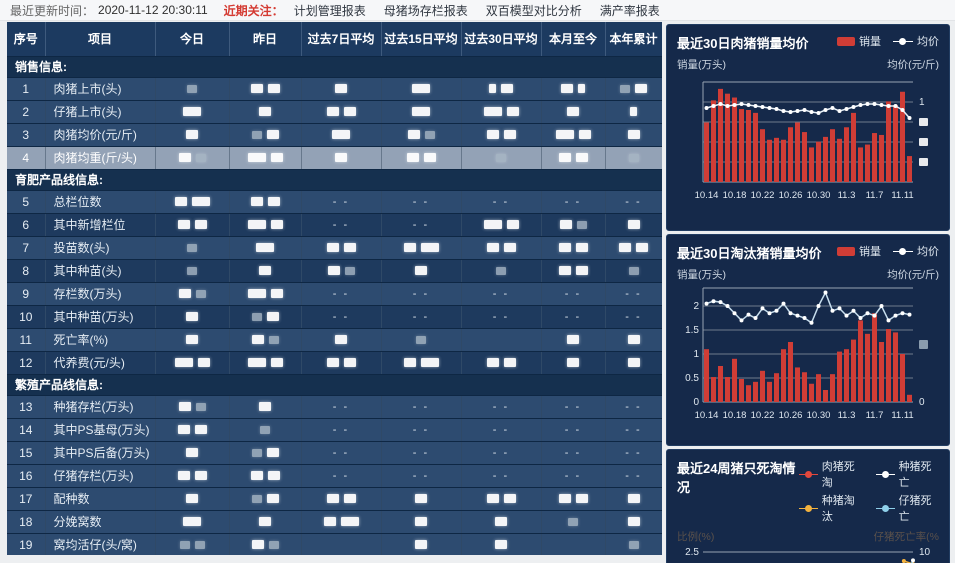 Image resolution: width=955 pixels, height=563 pixels. I want to click on x-tick-label: 10.30, so click(819, 415).